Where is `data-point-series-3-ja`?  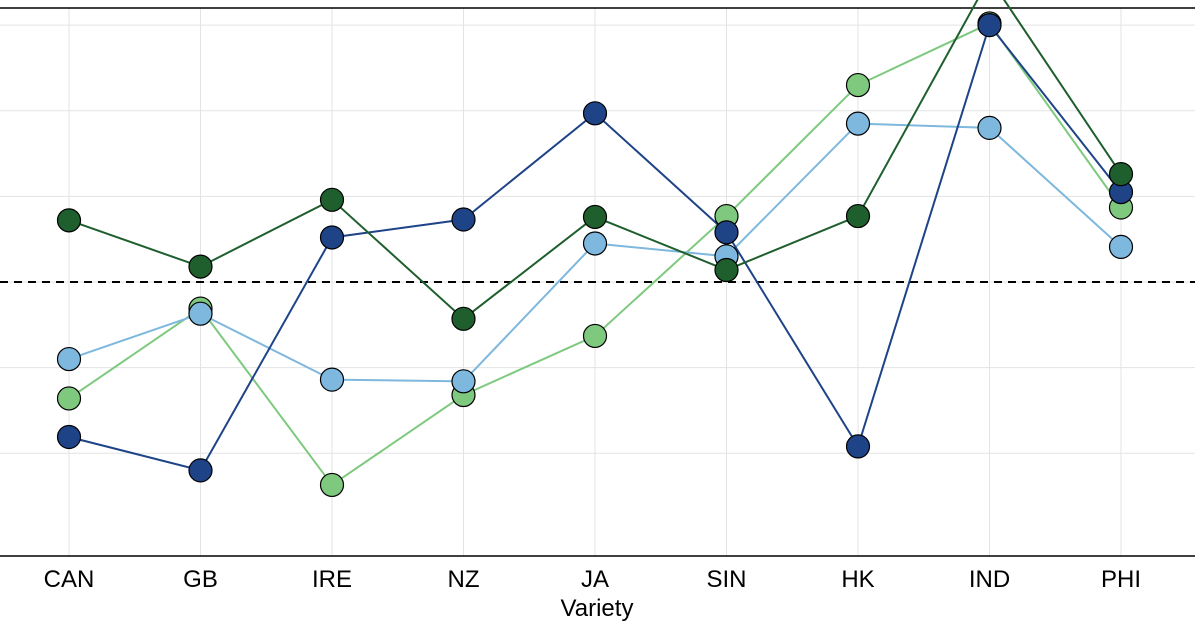
data-point-series-3-ja is located at coordinates (595, 113).